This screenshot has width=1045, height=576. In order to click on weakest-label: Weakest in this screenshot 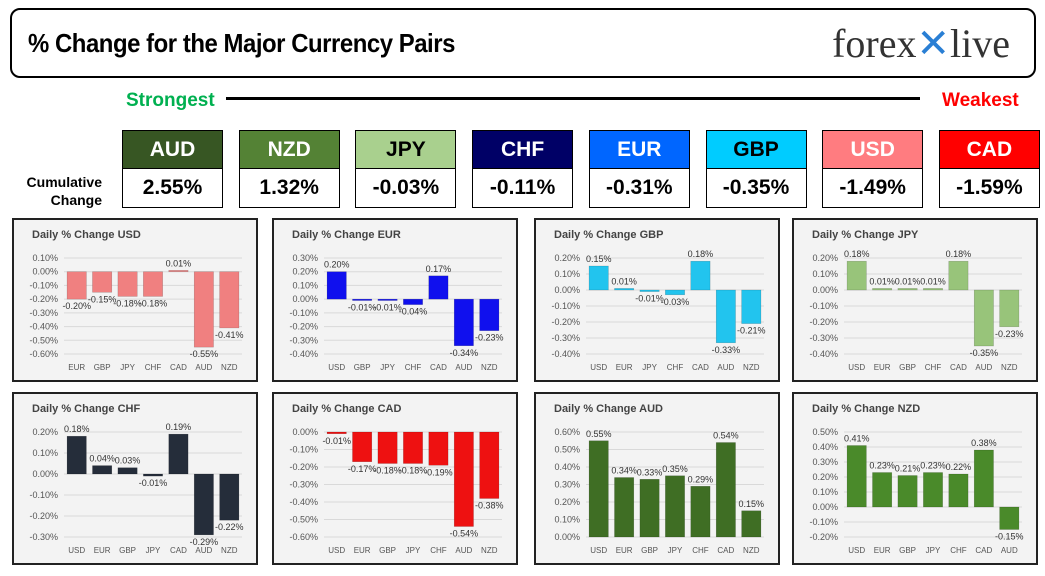, I will do `click(980, 100)`.